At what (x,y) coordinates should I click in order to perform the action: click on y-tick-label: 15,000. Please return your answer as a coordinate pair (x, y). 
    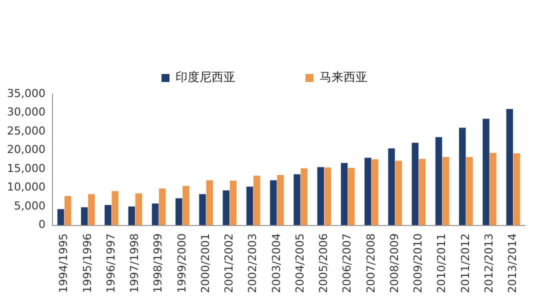
    Looking at the image, I should click on (26, 168).